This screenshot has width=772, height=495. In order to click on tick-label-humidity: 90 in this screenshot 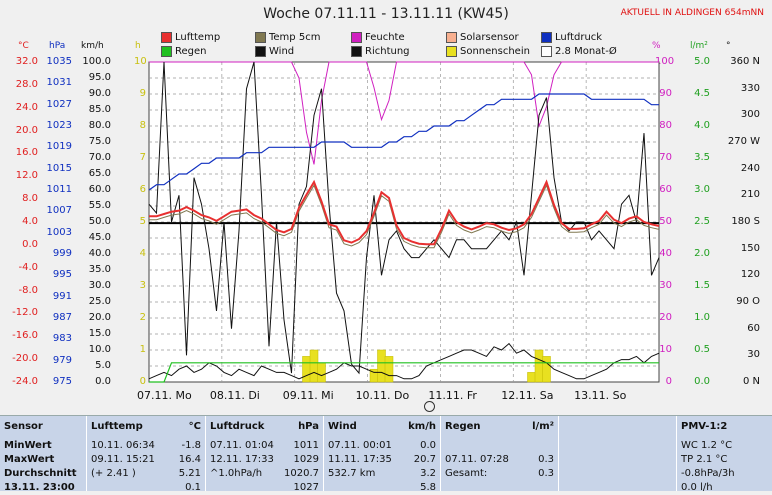, I will do `click(665, 93)`.